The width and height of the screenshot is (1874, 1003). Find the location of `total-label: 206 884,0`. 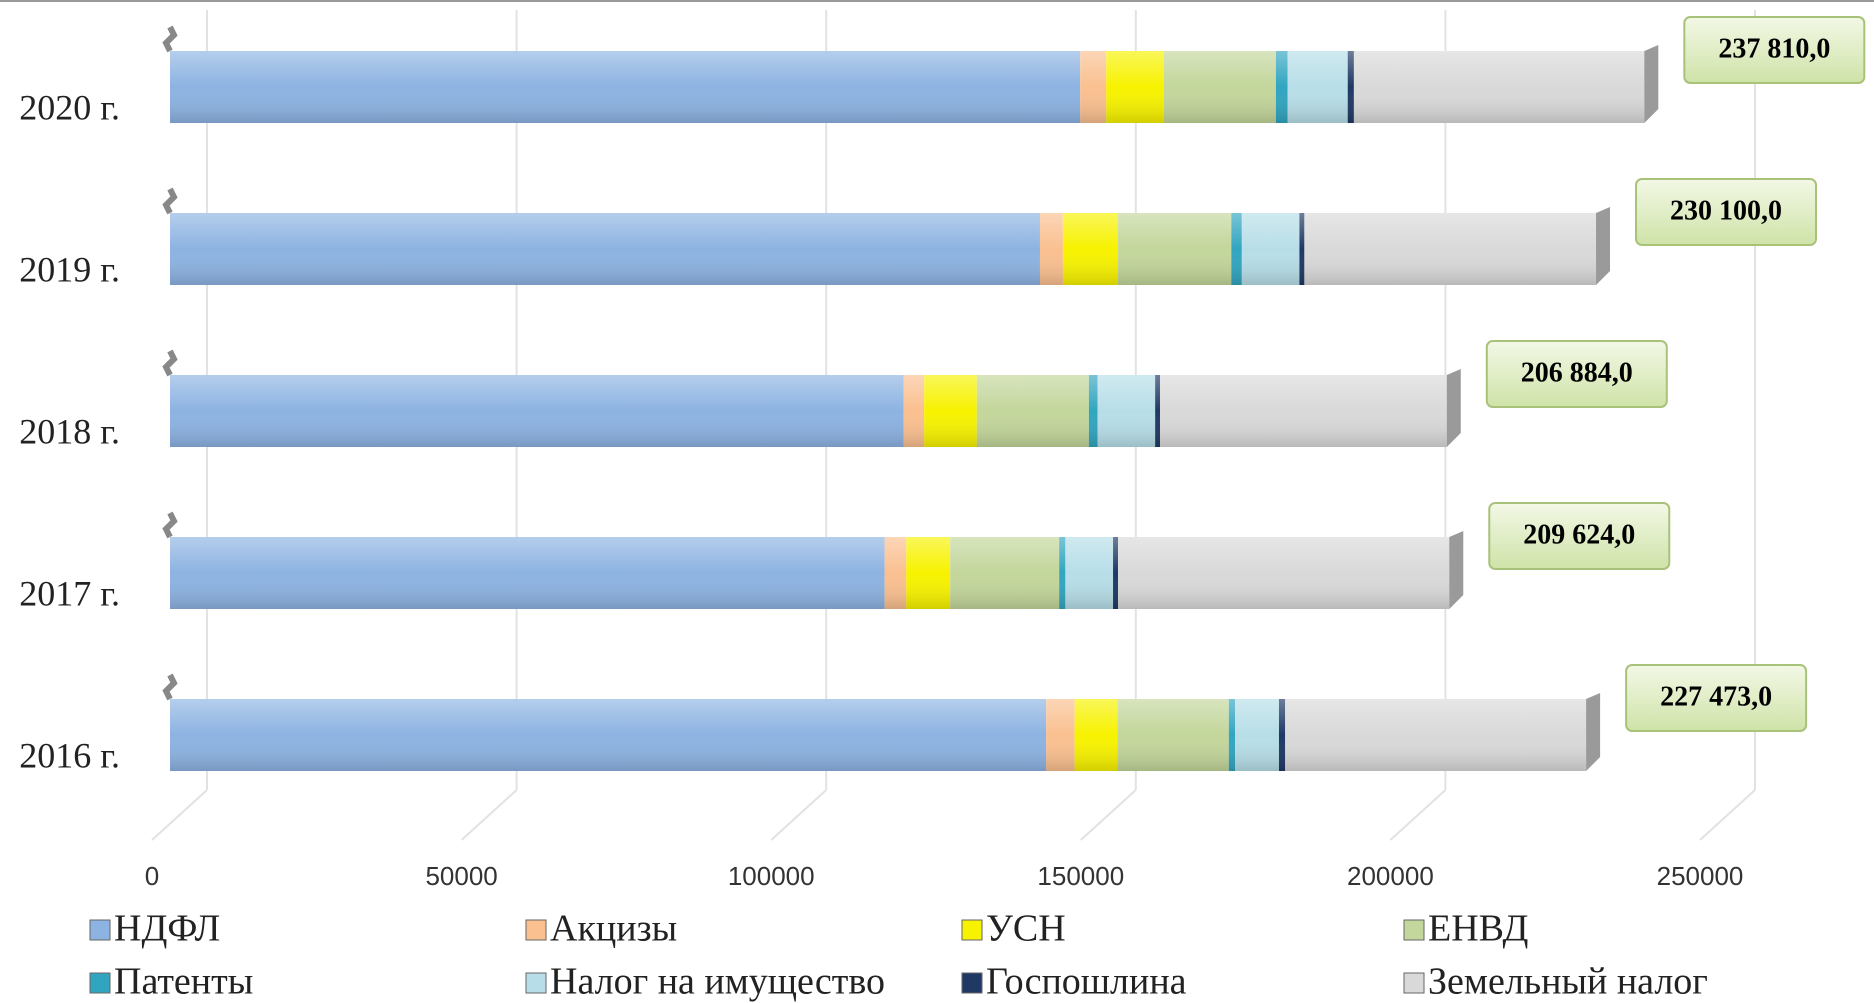

total-label: 206 884,0 is located at coordinates (1577, 372).